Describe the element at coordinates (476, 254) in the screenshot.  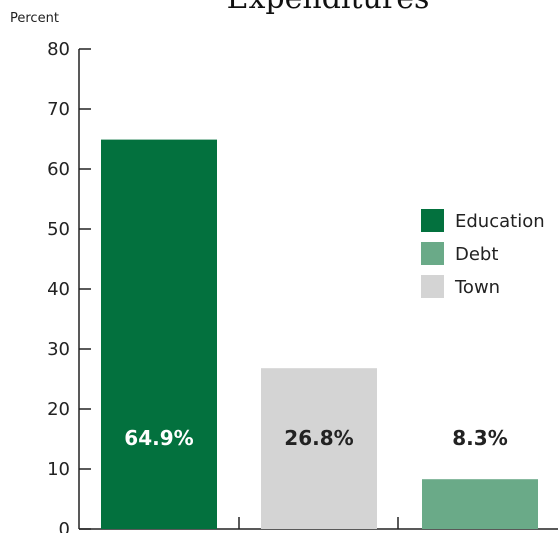
I see `legend-label-debt: Debt` at that location.